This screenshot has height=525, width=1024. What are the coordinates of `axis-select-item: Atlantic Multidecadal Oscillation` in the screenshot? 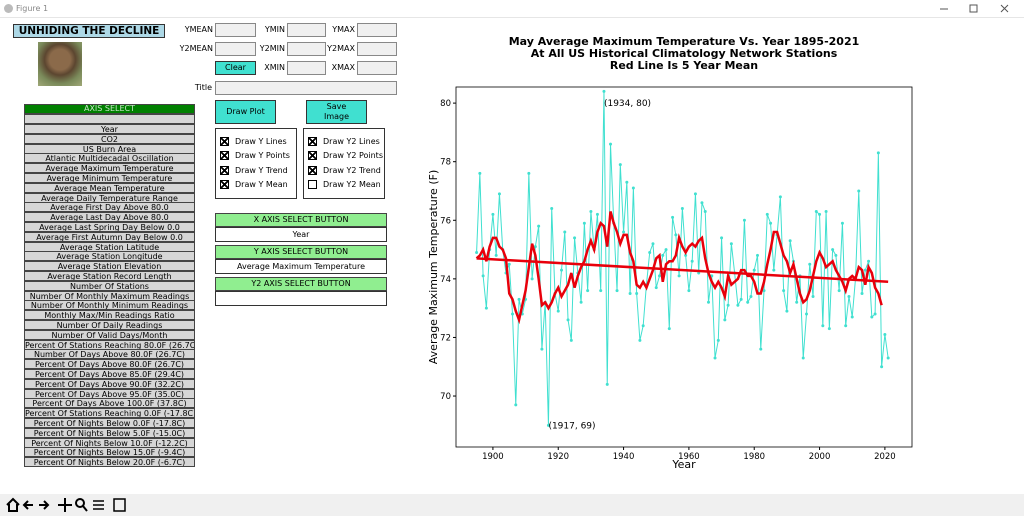 It's located at (109, 158).